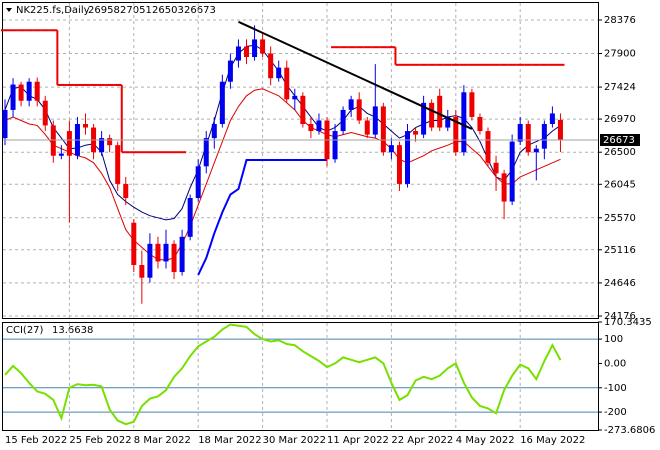 Image resolution: width=660 pixels, height=450 pixels. Describe the element at coordinates (9, 10) in the screenshot. I see `header-arrow` at that location.